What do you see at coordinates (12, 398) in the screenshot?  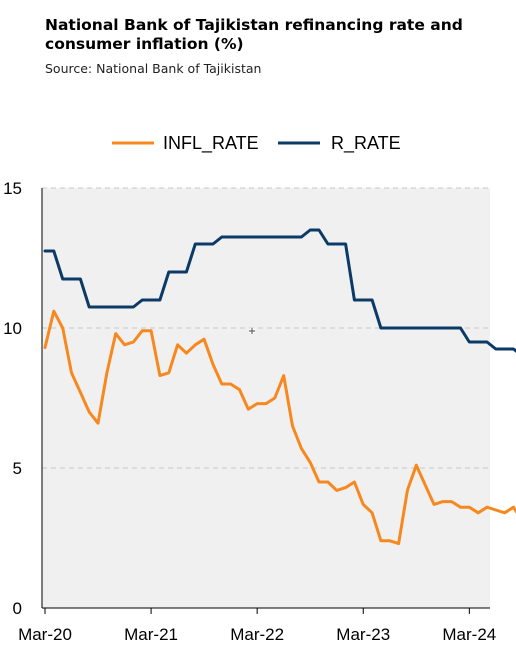 I see `y-axis-ticks: 0 5 10 15` at bounding box center [12, 398].